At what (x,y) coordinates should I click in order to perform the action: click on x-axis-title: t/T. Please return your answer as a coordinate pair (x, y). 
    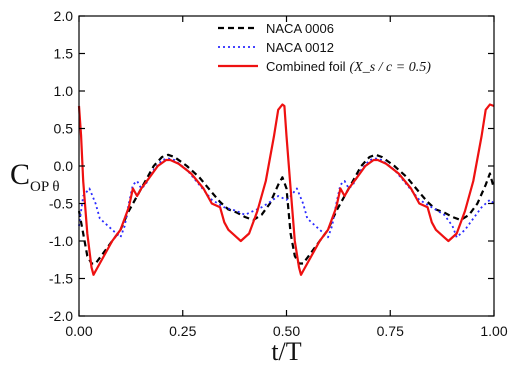
    Looking at the image, I should click on (286, 351).